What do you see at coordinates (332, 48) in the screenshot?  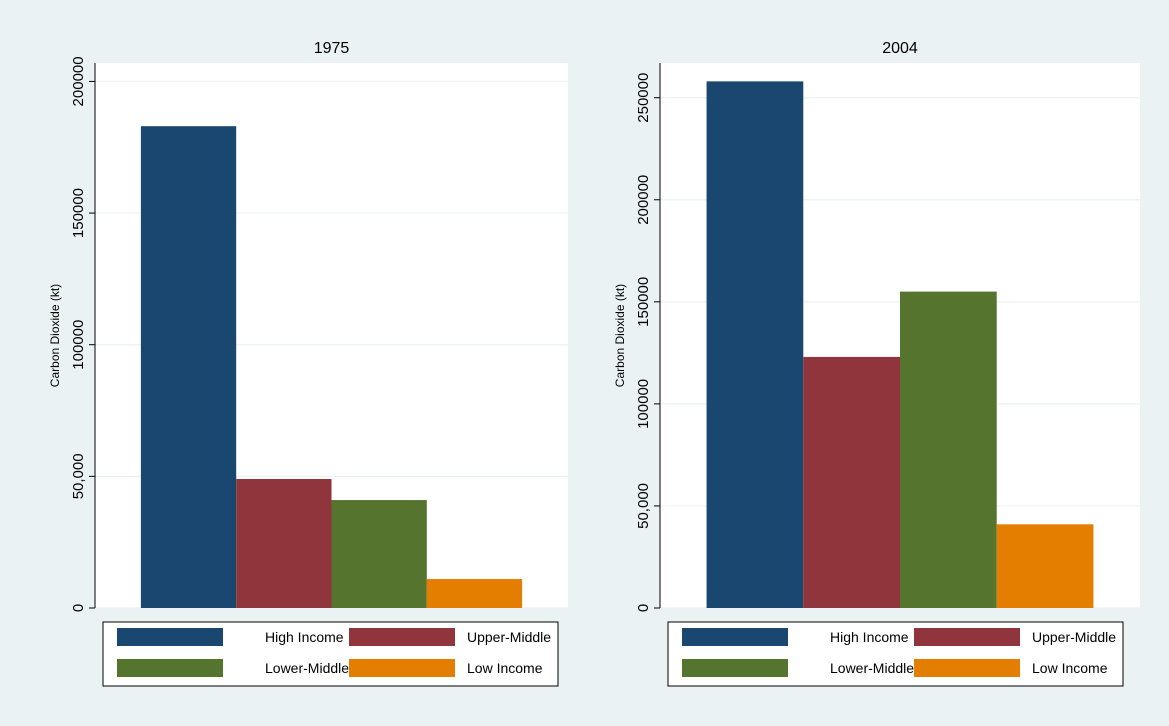 I see `panel-title: 1975` at bounding box center [332, 48].